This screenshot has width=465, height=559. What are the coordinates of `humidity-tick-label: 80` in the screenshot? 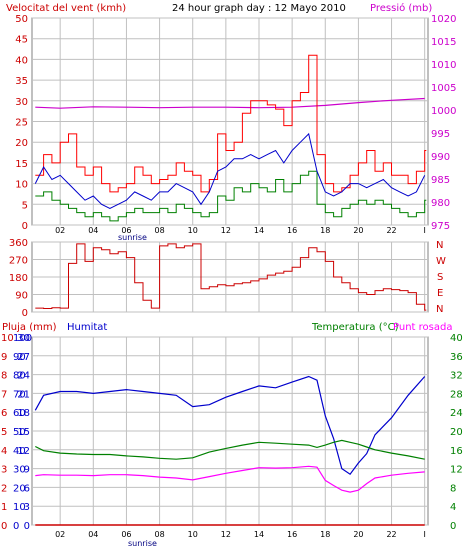 It's located at (19, 376).